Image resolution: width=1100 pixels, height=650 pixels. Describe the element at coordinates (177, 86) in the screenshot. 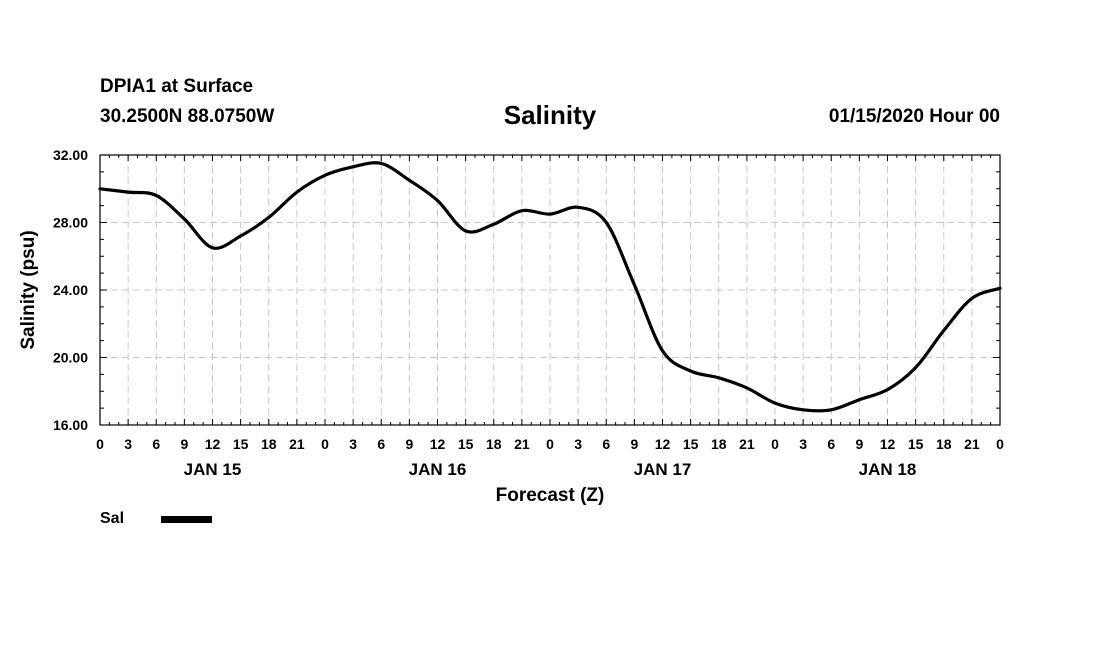

I see `station-label: DPIA1 at Surface` at that location.